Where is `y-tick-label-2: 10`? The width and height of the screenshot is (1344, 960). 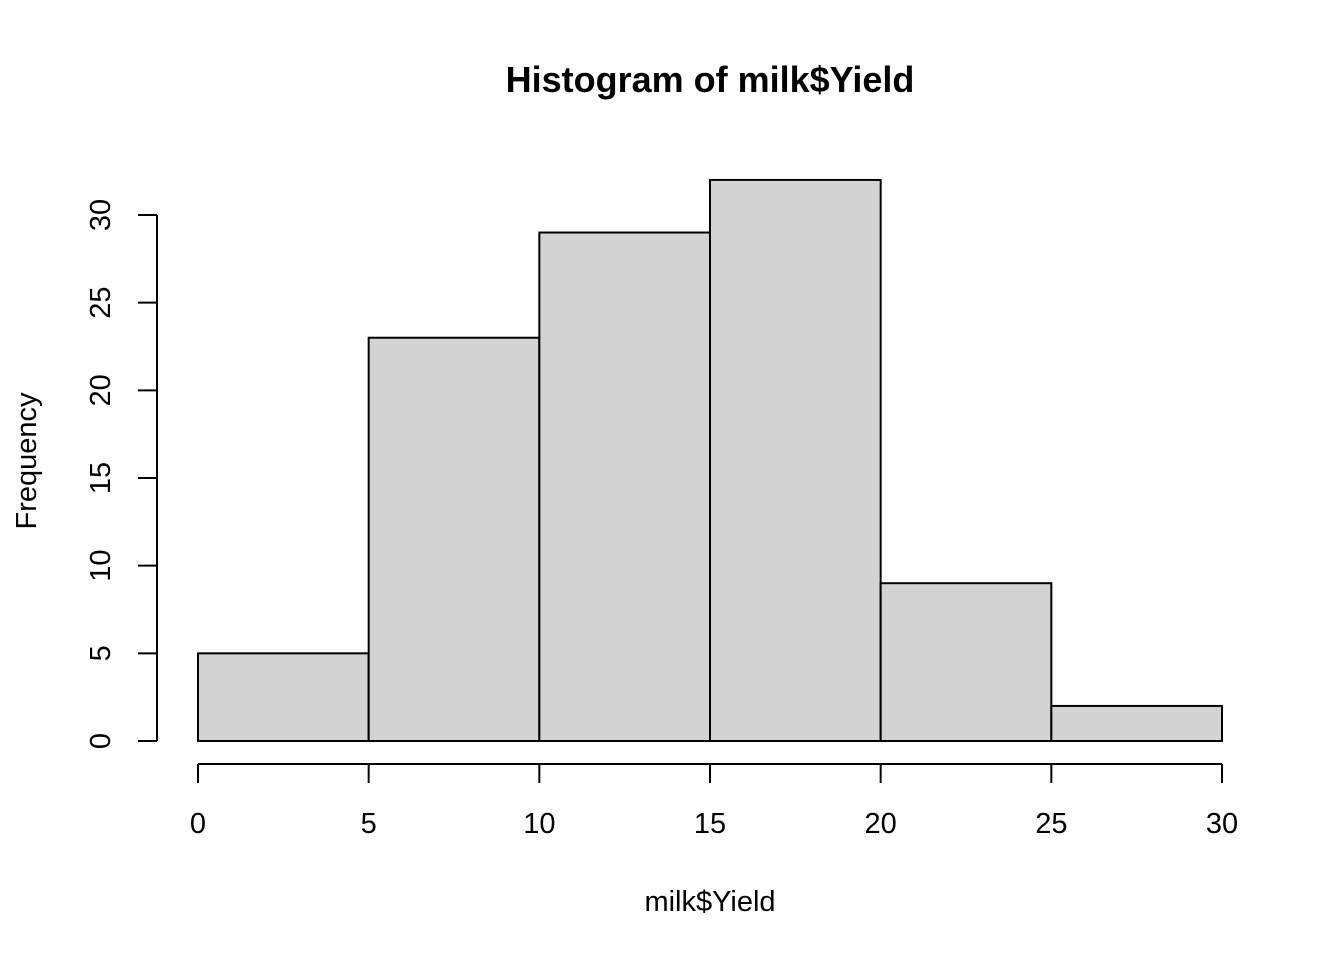 y-tick-label-2: 10 is located at coordinates (101, 566).